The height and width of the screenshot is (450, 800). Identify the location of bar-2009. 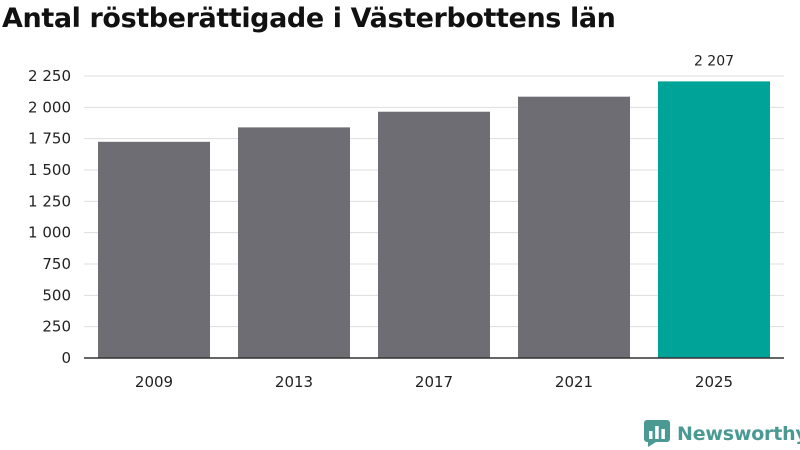
(154, 249).